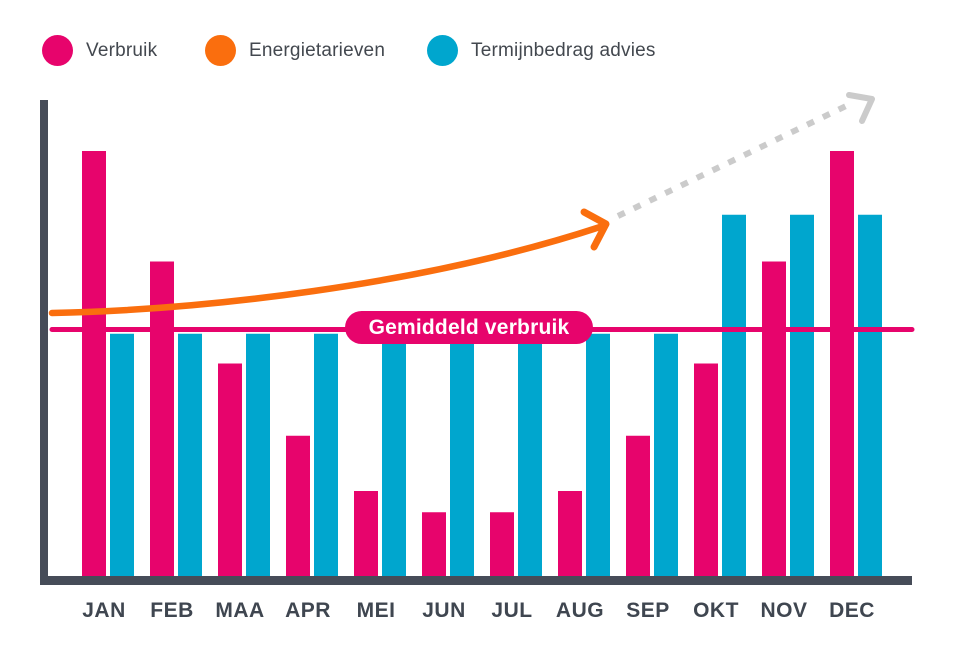 This screenshot has height=660, width=980. What do you see at coordinates (326, 456) in the screenshot?
I see `bar-termijnbedrag-apr` at bounding box center [326, 456].